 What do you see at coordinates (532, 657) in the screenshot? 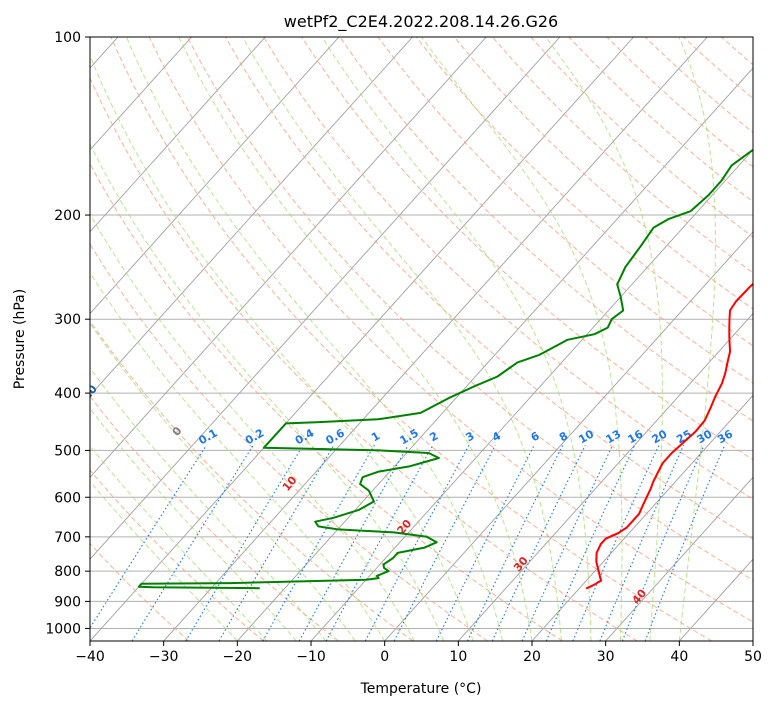
I see `x-tick-label: 20` at bounding box center [532, 657].